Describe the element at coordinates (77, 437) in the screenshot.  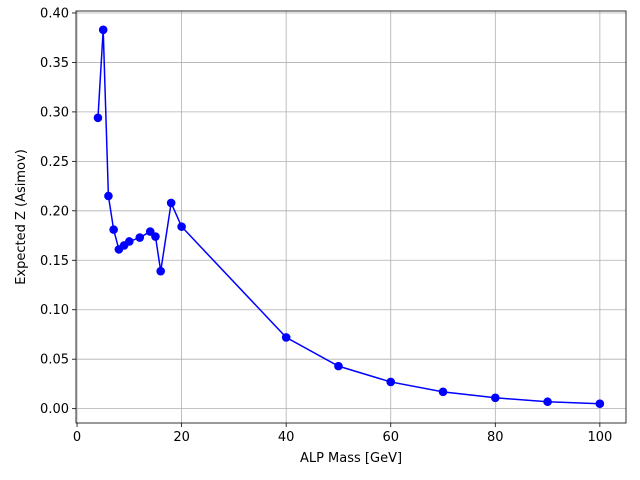
I see `x-tick-label: 0` at that location.